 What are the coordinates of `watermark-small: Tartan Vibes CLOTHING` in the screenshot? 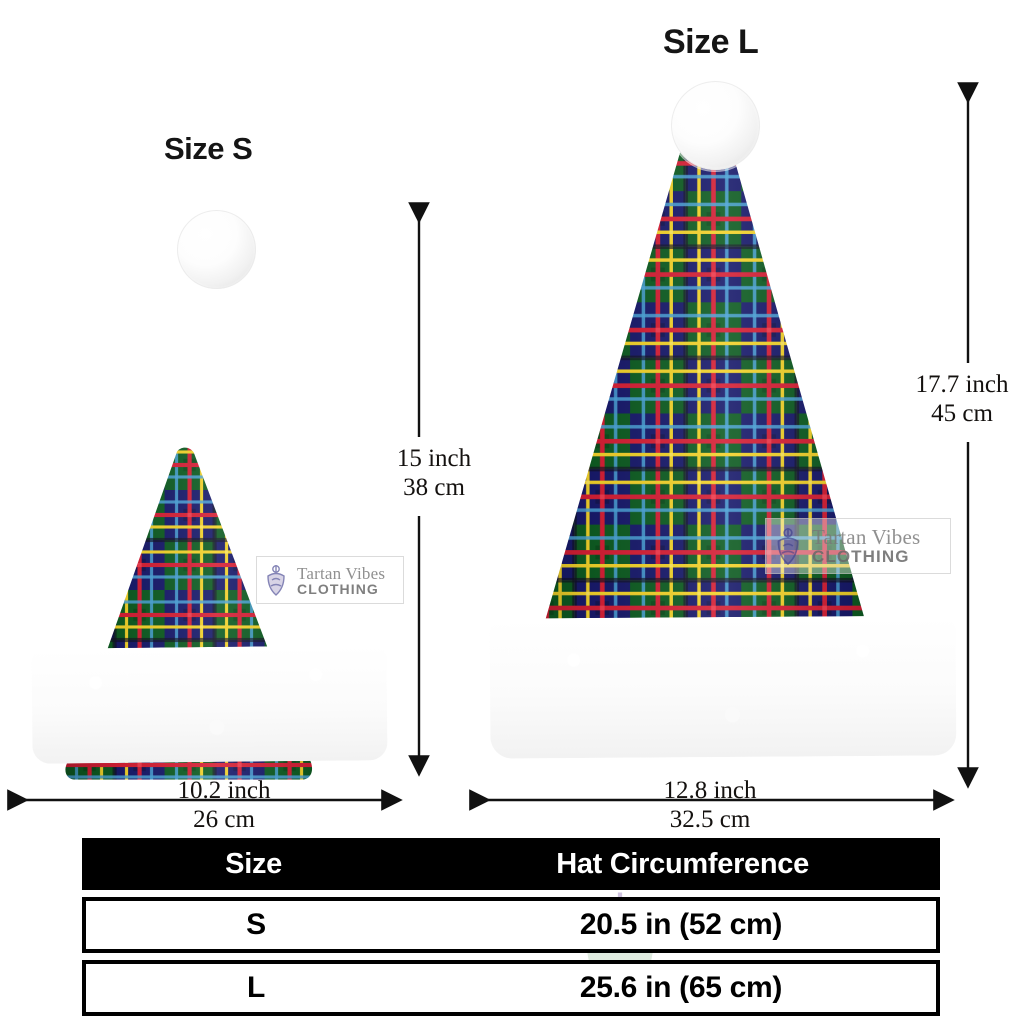 It's located at (330, 580).